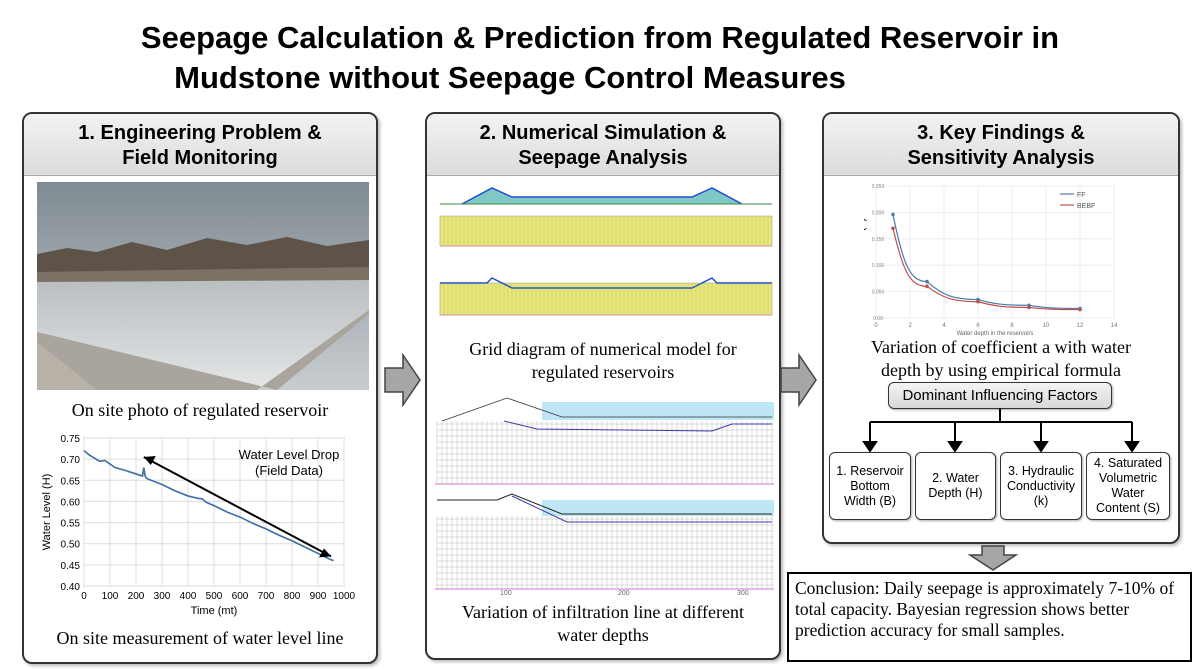  I want to click on factor-line: Conductivity, so click(1041, 485).